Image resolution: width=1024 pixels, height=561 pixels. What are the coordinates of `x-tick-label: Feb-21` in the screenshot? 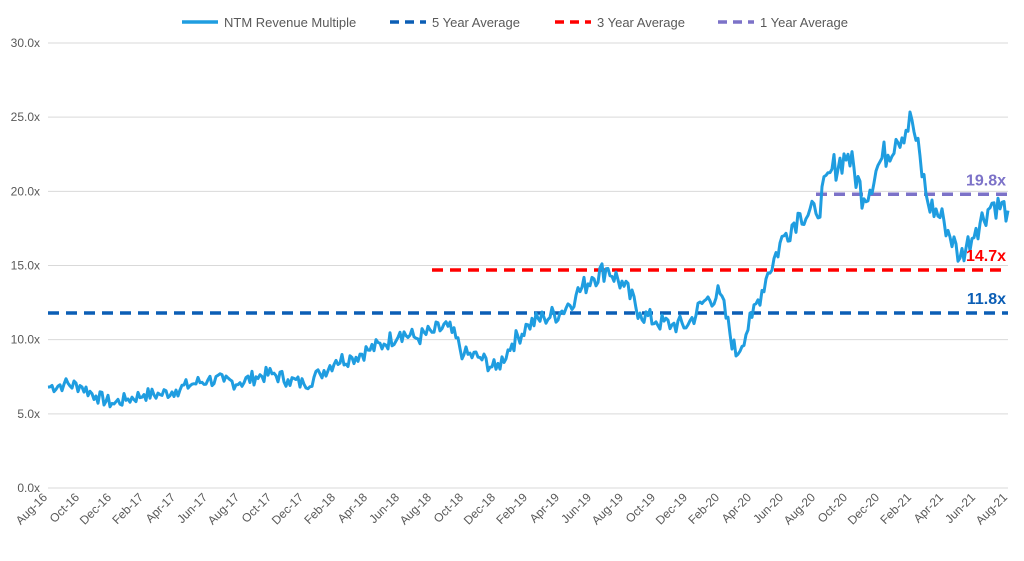 It's located at (895, 508).